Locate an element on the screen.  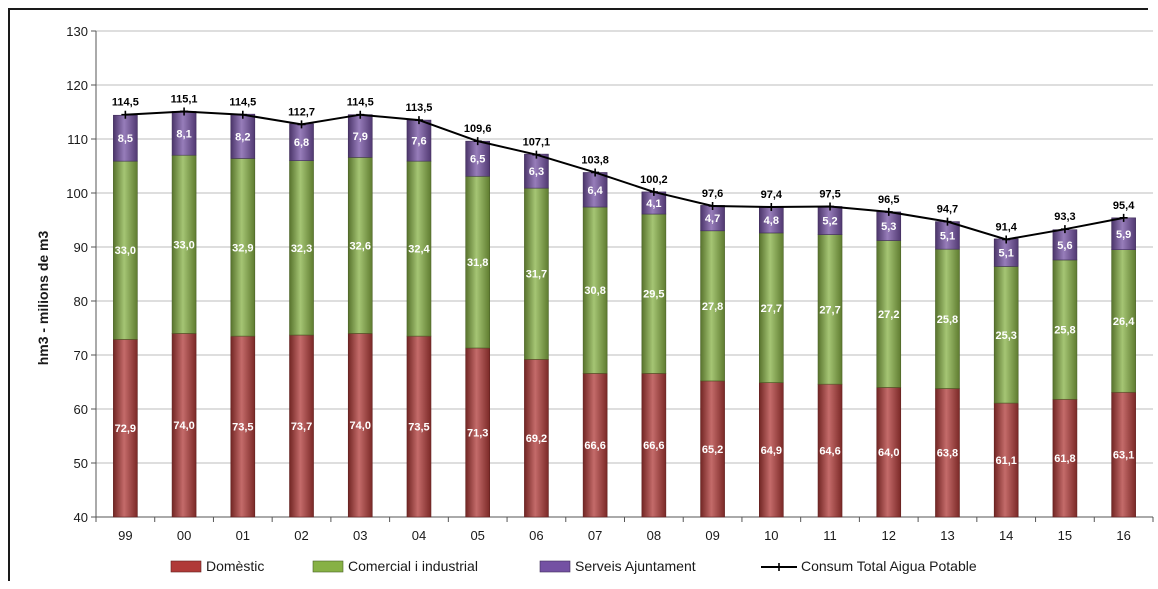
x-tick-label: 11 is located at coordinates (830, 535).